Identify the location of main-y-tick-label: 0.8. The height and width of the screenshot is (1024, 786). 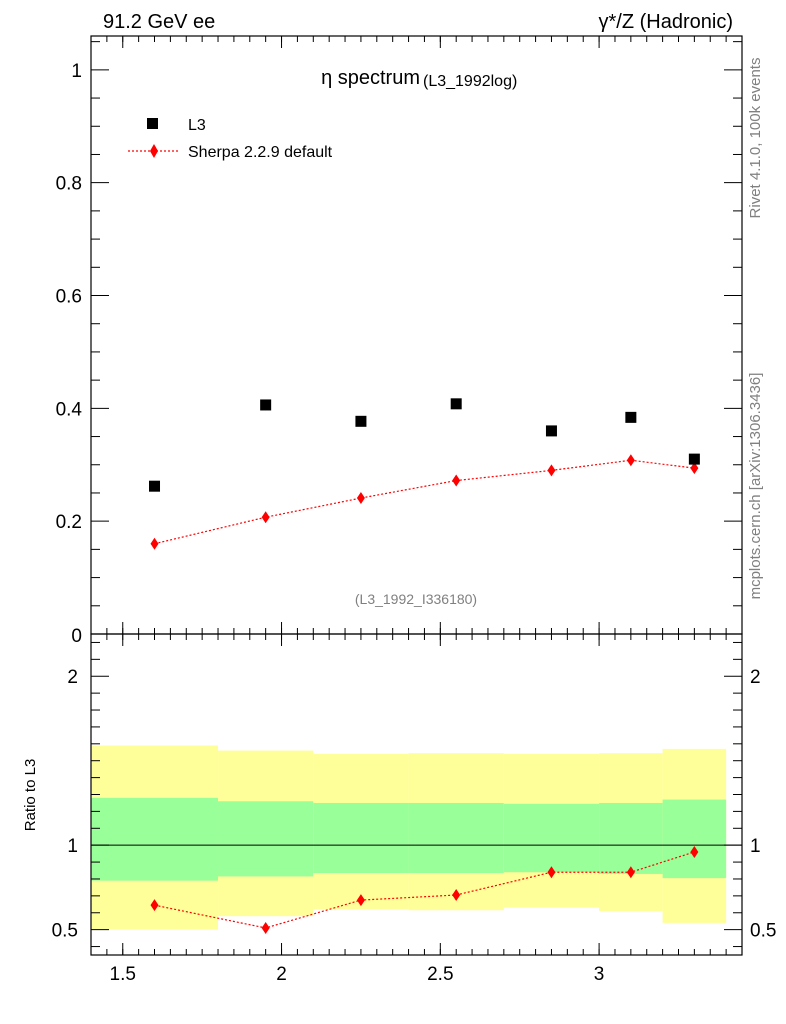
(69, 184).